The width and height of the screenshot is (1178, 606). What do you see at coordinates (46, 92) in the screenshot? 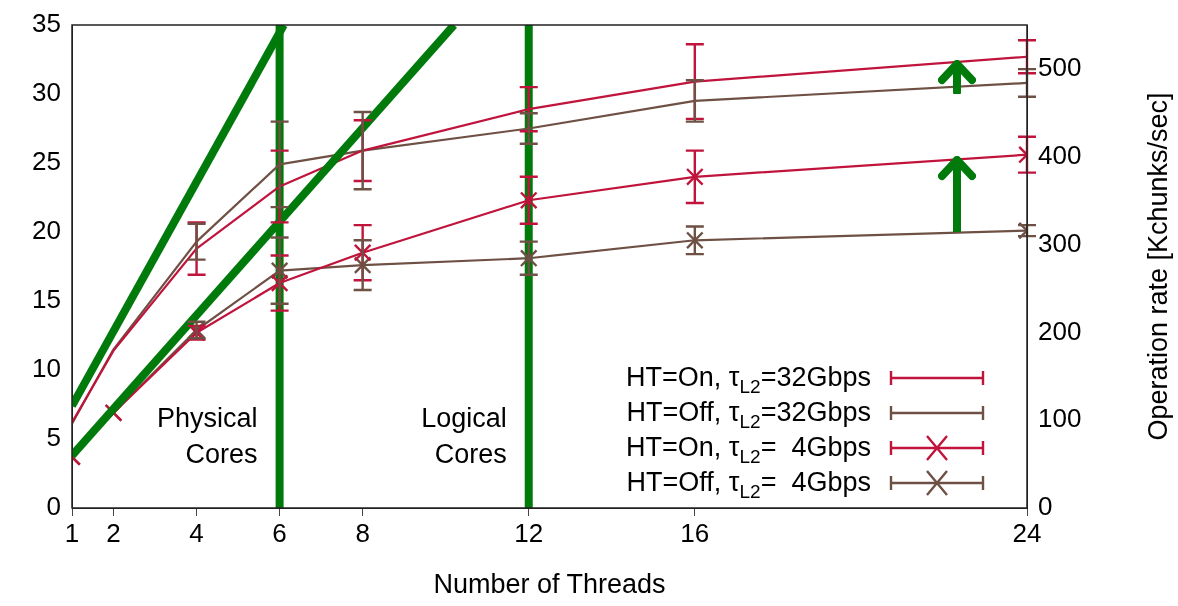
I see `y-tick-label: 30` at bounding box center [46, 92].